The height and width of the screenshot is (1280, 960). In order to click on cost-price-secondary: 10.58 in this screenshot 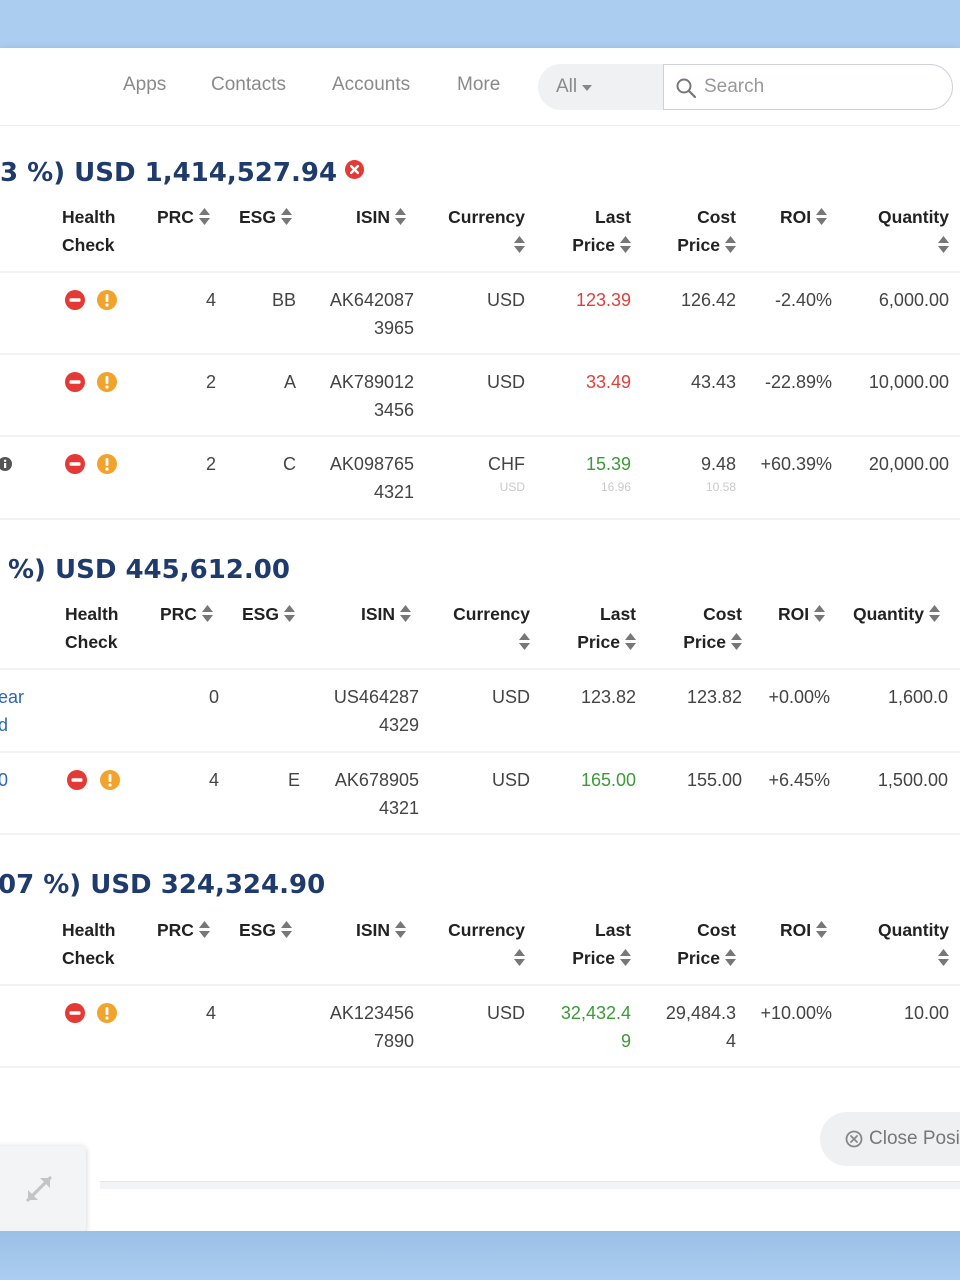, I will do `click(720, 487)`.